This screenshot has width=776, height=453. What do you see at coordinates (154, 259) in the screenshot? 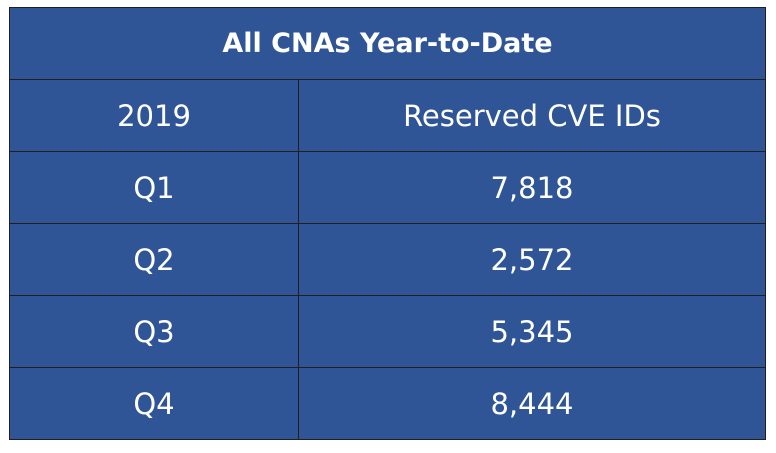
I see `quarter-cell: Q2` at bounding box center [154, 259].